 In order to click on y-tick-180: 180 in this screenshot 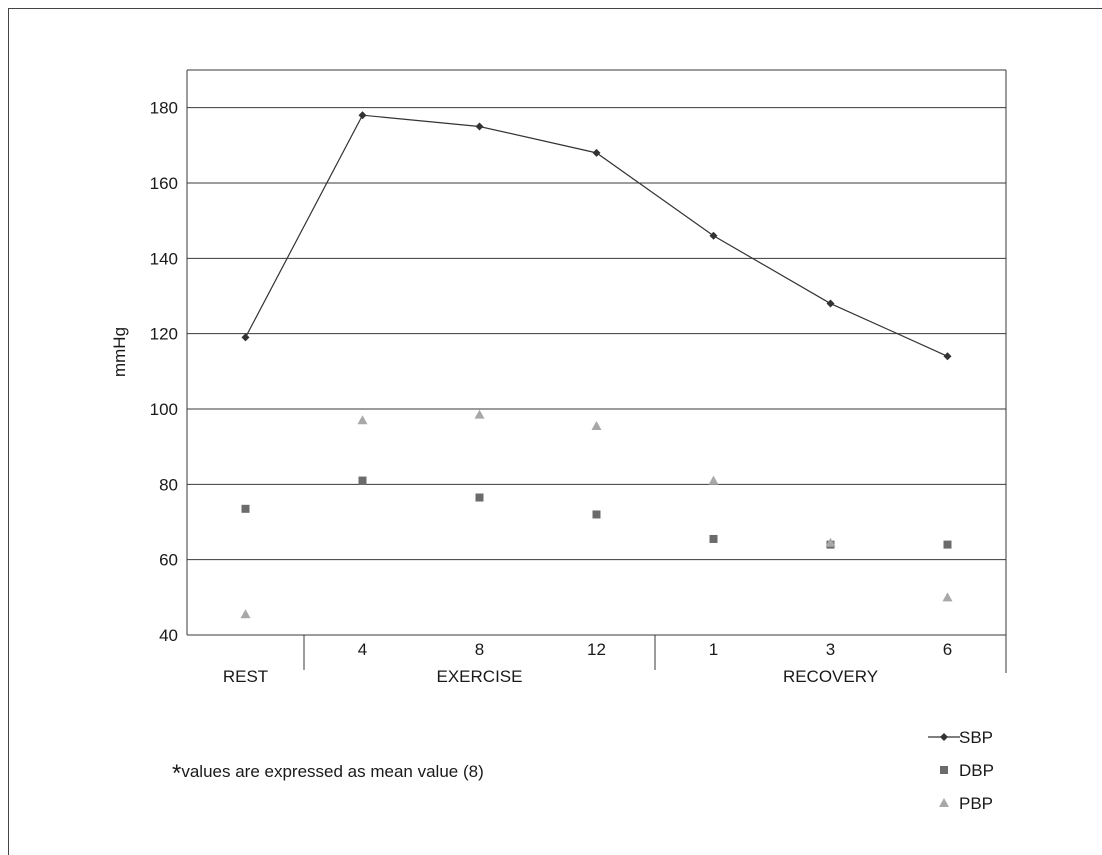, I will do `click(164, 108)`.